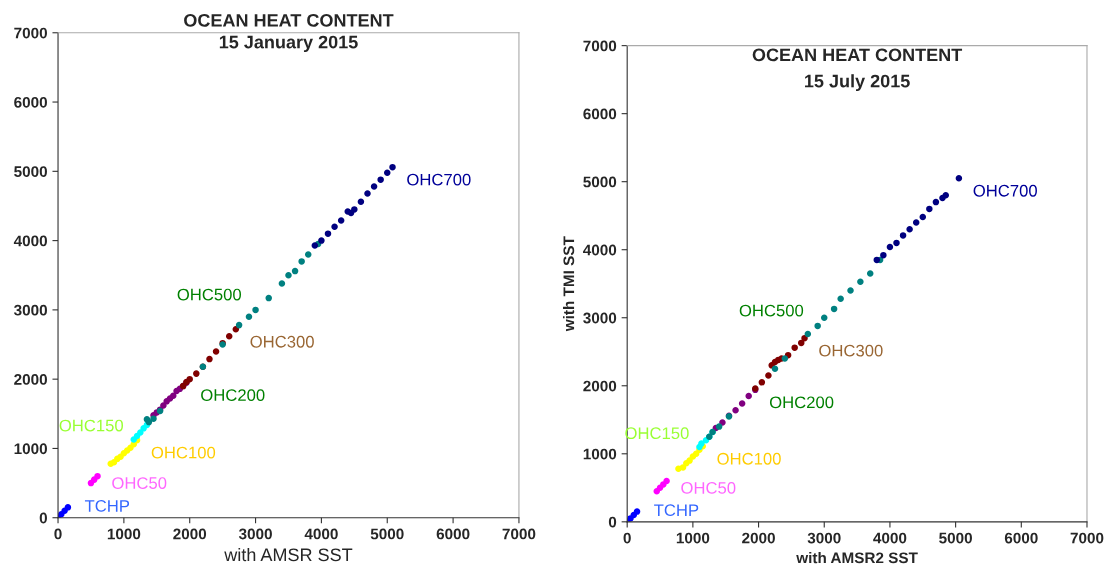  I want to click on text: 15 July 2015, so click(857, 83).